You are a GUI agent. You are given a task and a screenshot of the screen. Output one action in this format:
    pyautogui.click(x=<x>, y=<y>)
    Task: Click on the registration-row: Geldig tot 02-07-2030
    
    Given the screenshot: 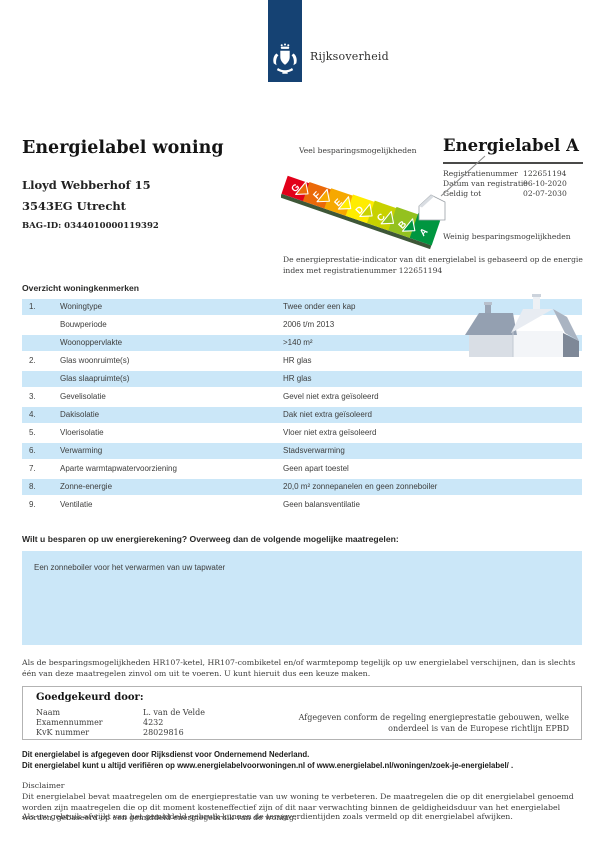 What is the action you would take?
    pyautogui.click(x=518, y=194)
    